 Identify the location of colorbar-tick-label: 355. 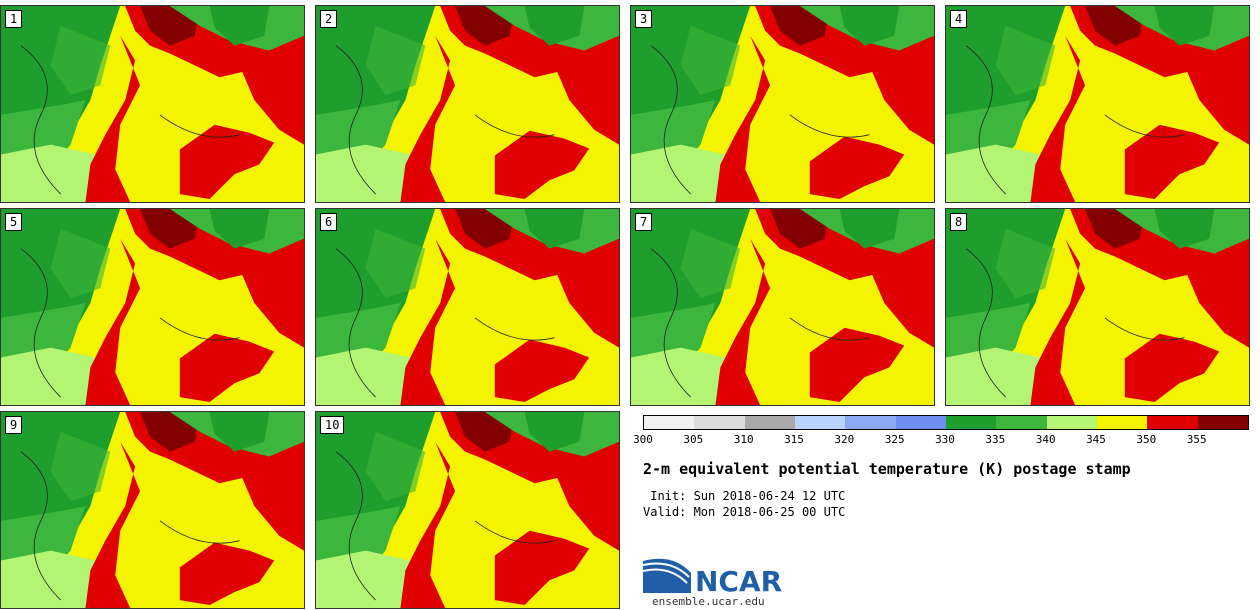
(1196, 439).